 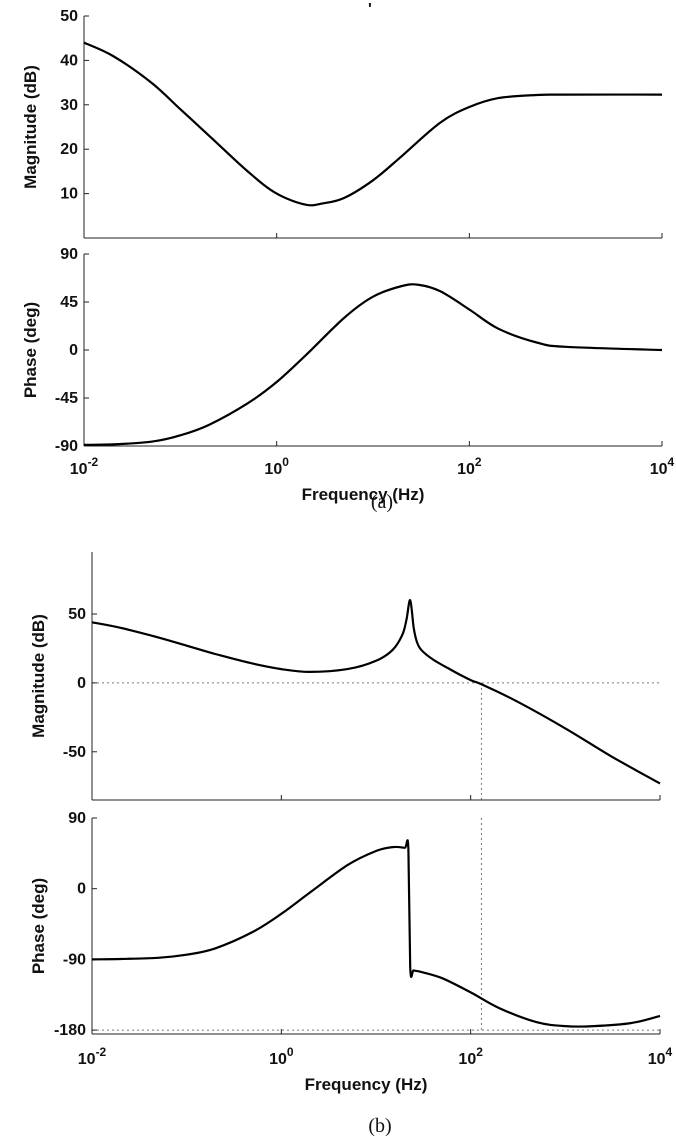 What do you see at coordinates (382, 502) in the screenshot?
I see `caption-a: (a)` at bounding box center [382, 502].